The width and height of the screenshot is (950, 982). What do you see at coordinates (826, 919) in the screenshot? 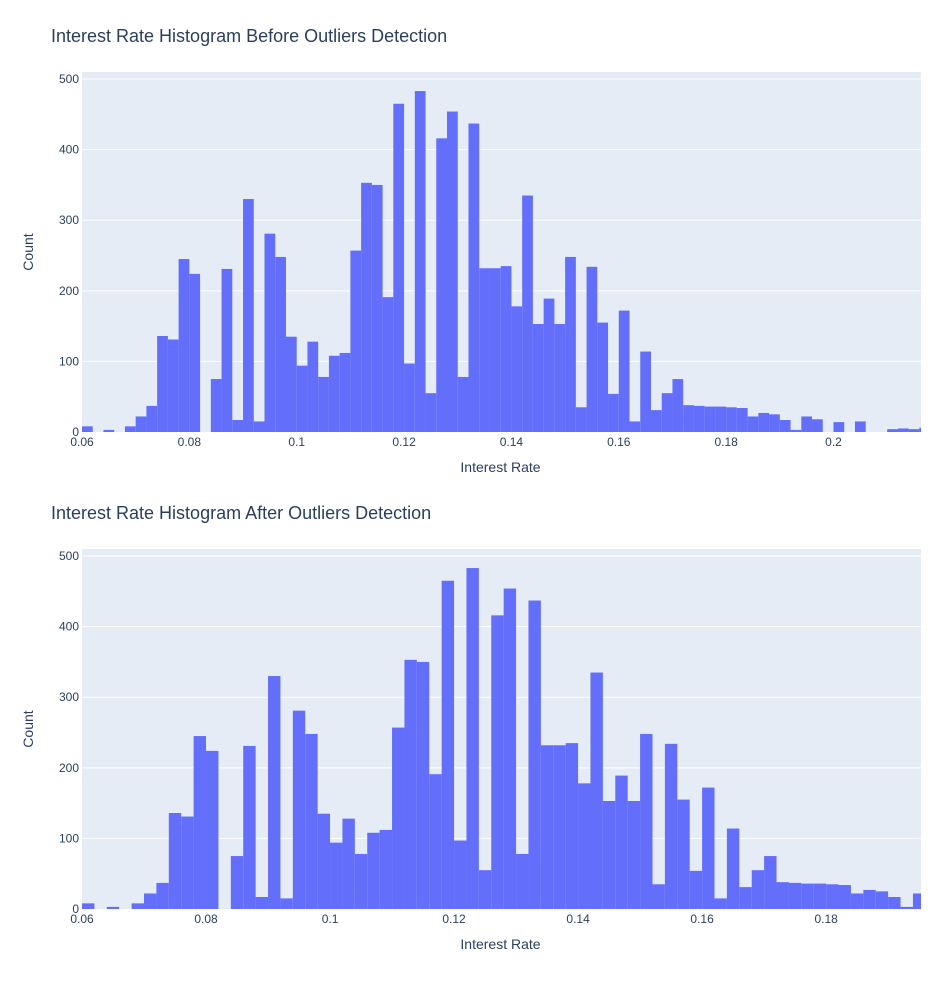
I see `x-tick-label: 0.18` at bounding box center [826, 919].